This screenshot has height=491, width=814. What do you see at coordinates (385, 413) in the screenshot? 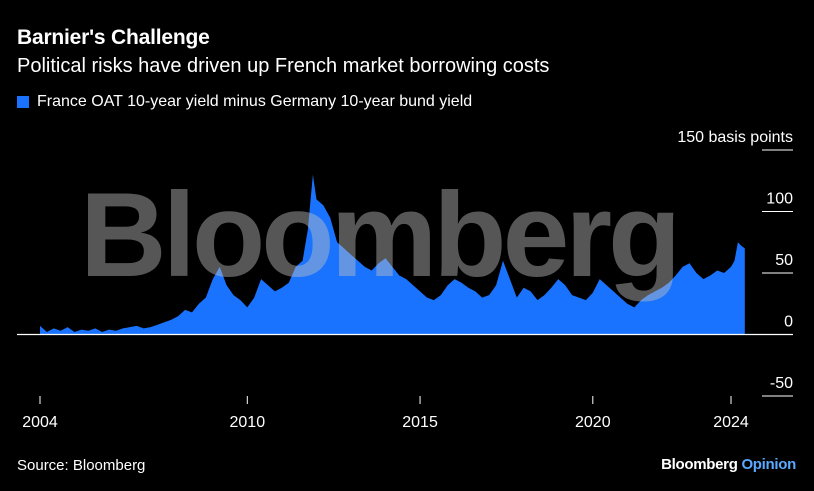
I see `x-tick-labels: 2004 2010 2015 2020 2024` at bounding box center [385, 413].